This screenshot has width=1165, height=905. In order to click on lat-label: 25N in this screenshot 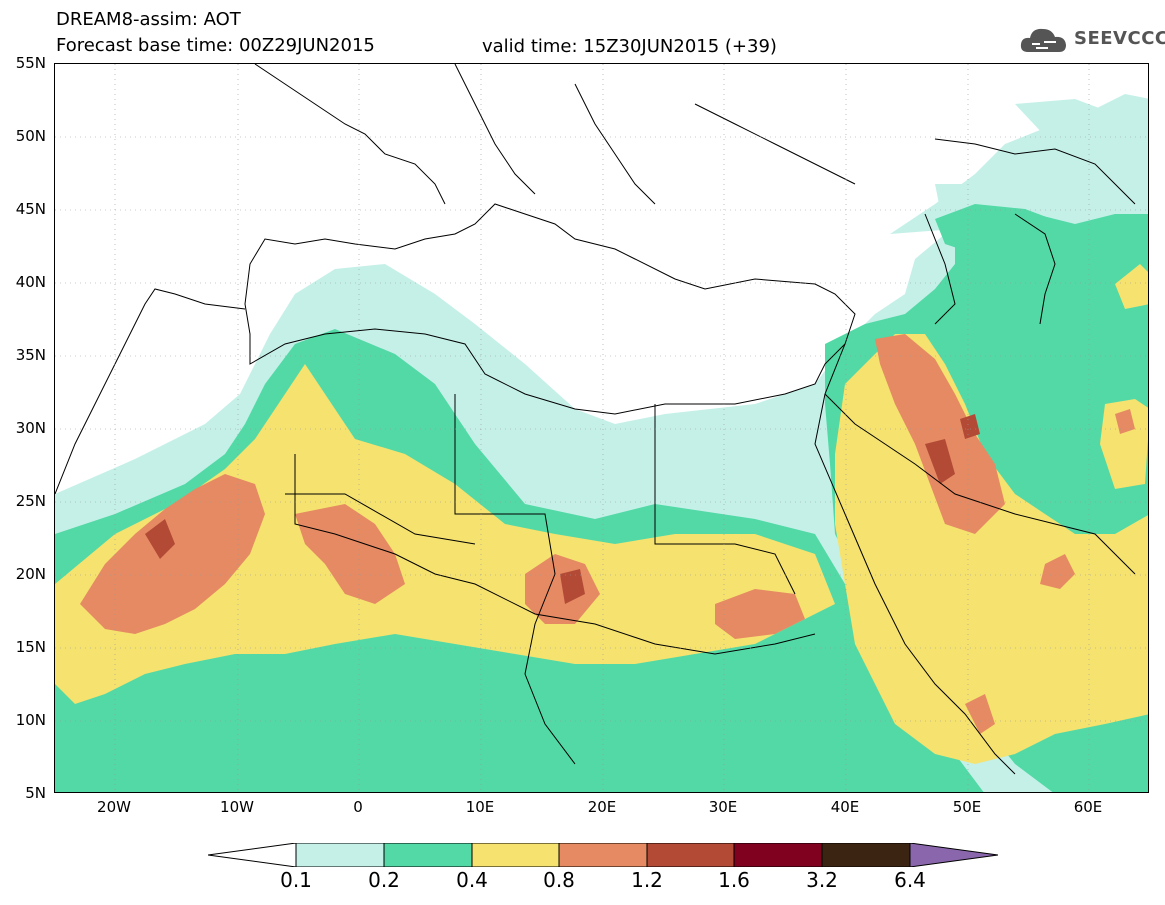, I will do `click(30, 501)`.